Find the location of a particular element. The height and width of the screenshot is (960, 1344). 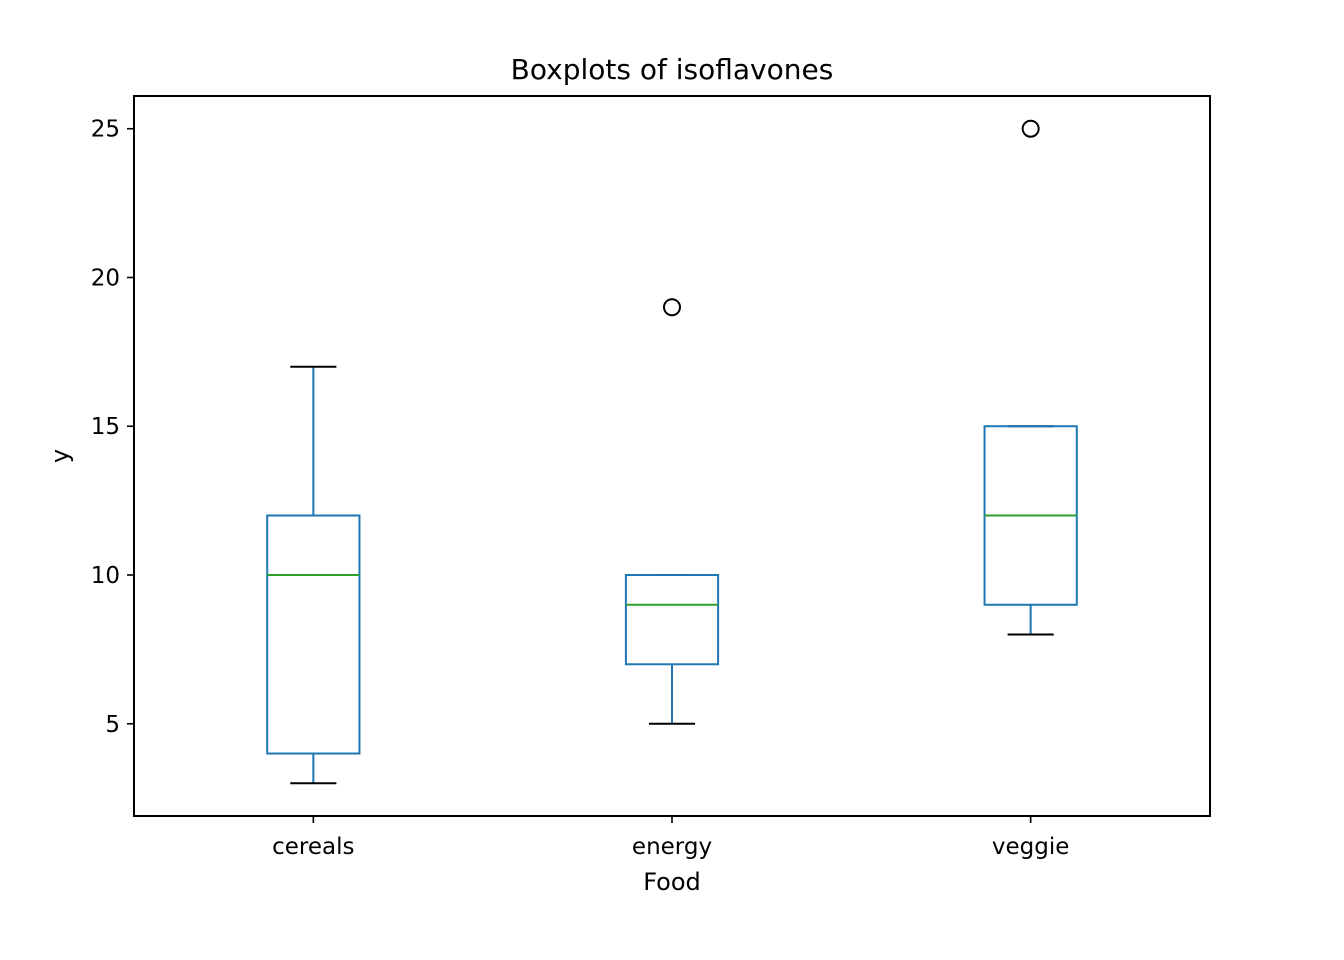

y-tick-label: 15 is located at coordinates (105, 427).